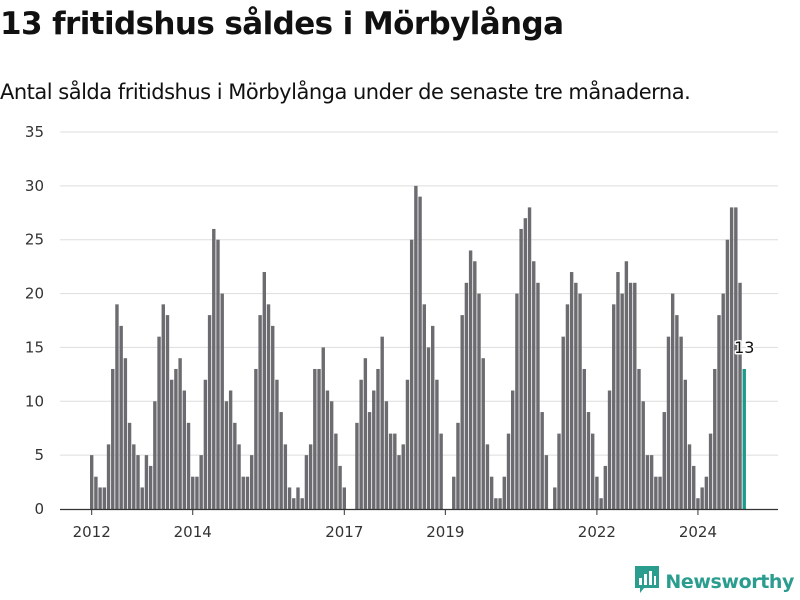 Image resolution: width=800 pixels, height=600 pixels. What do you see at coordinates (445, 532) in the screenshot?
I see `x-tick-label: 2019` at bounding box center [445, 532].